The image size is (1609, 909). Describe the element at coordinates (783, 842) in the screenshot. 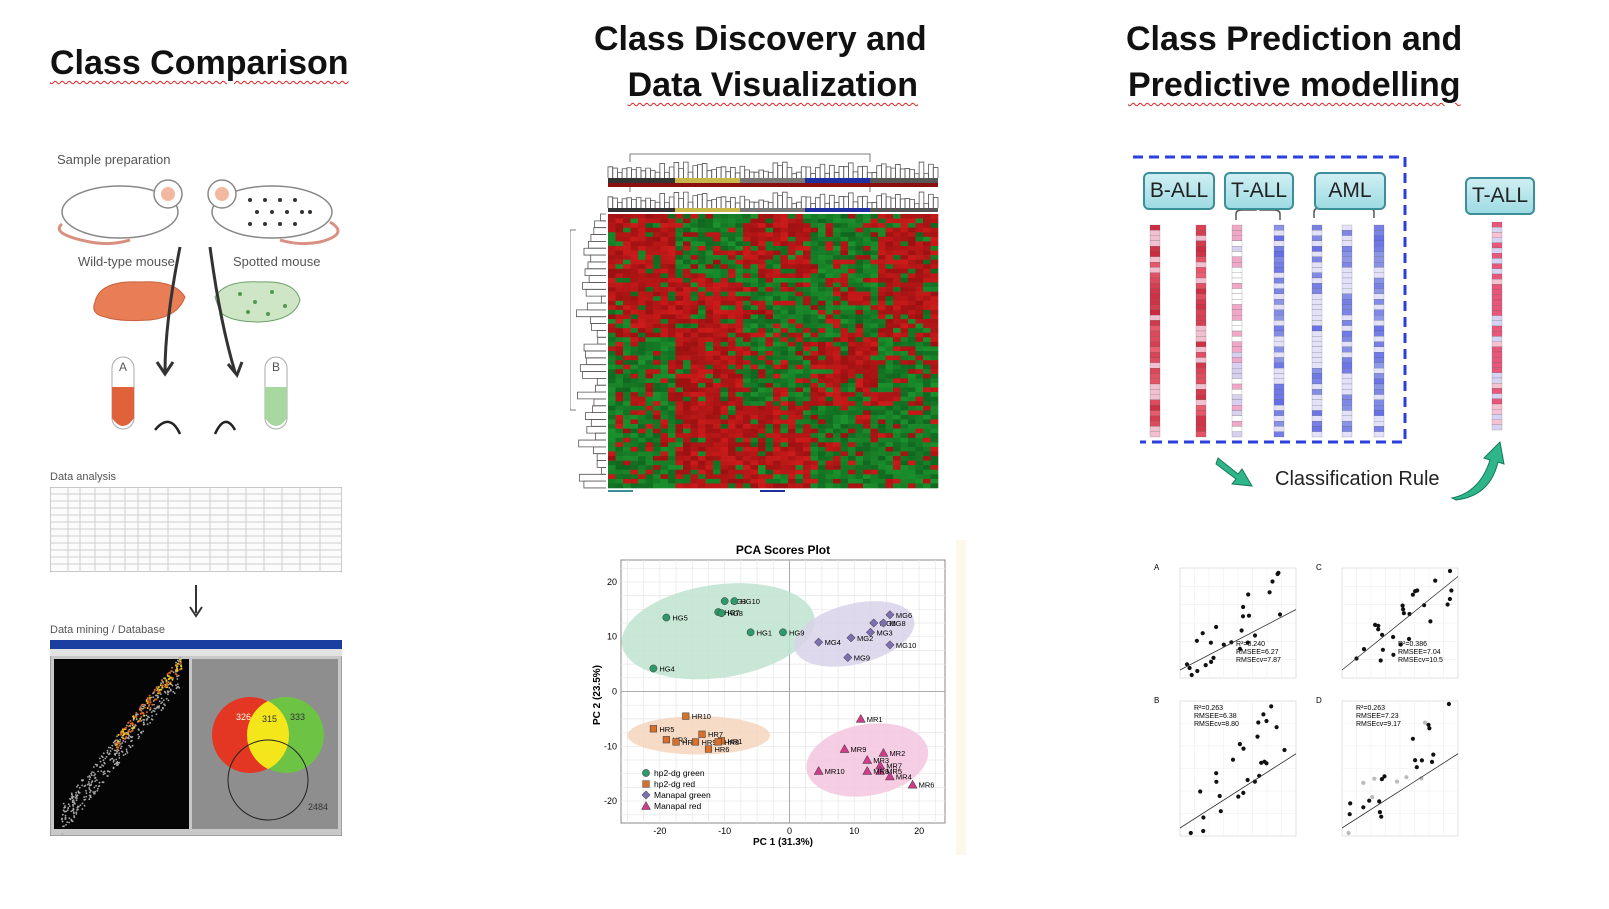

I see `pca-xlabel: PC 1 (31.3%)` at that location.